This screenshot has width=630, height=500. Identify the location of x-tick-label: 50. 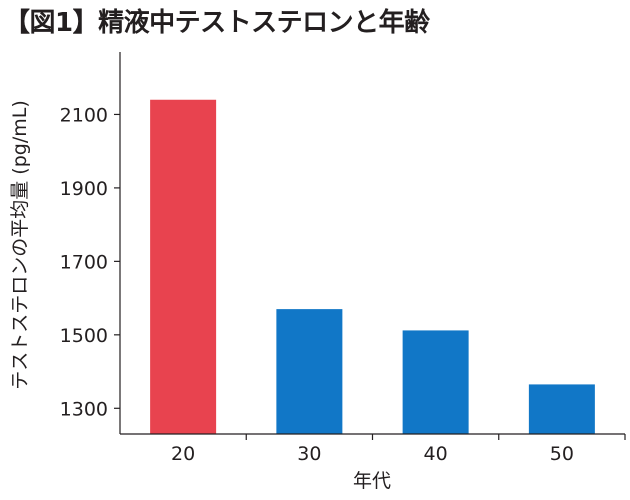
(562, 454).